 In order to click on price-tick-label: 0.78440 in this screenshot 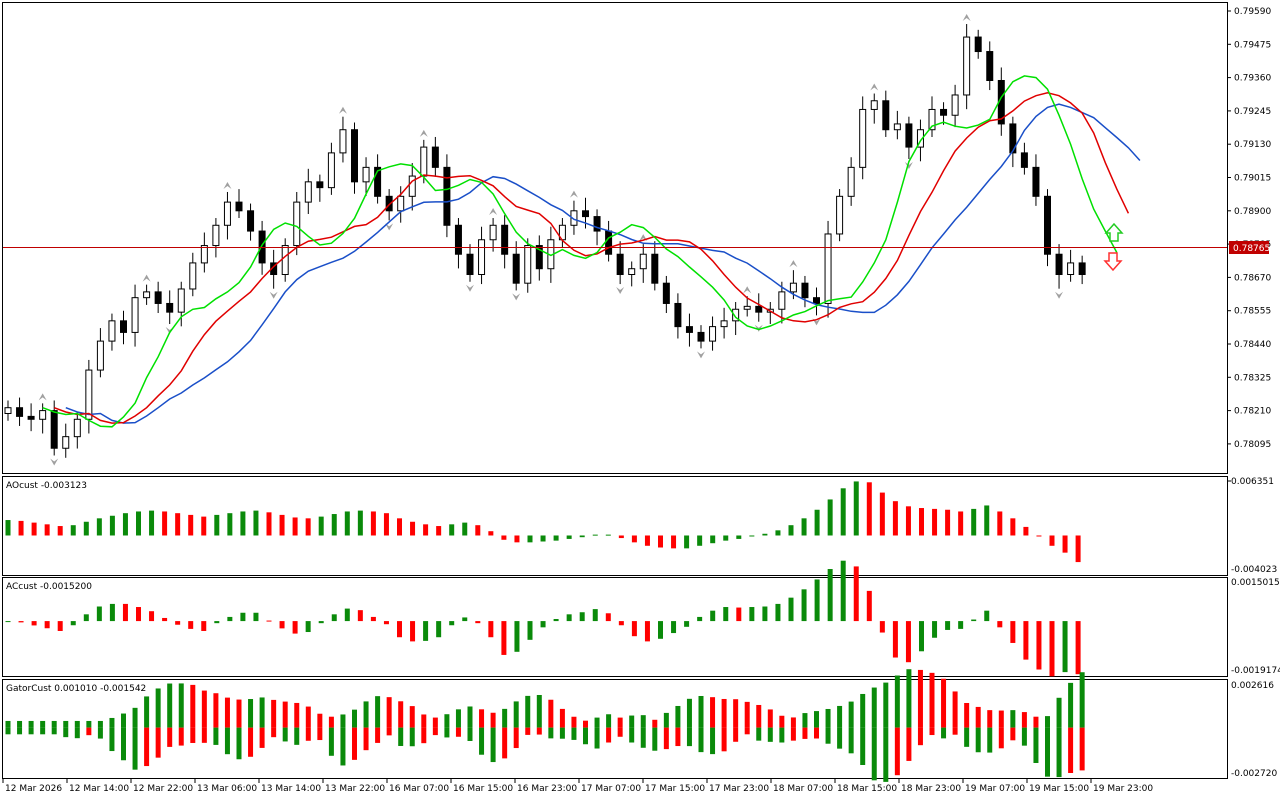, I will do `click(1252, 345)`.